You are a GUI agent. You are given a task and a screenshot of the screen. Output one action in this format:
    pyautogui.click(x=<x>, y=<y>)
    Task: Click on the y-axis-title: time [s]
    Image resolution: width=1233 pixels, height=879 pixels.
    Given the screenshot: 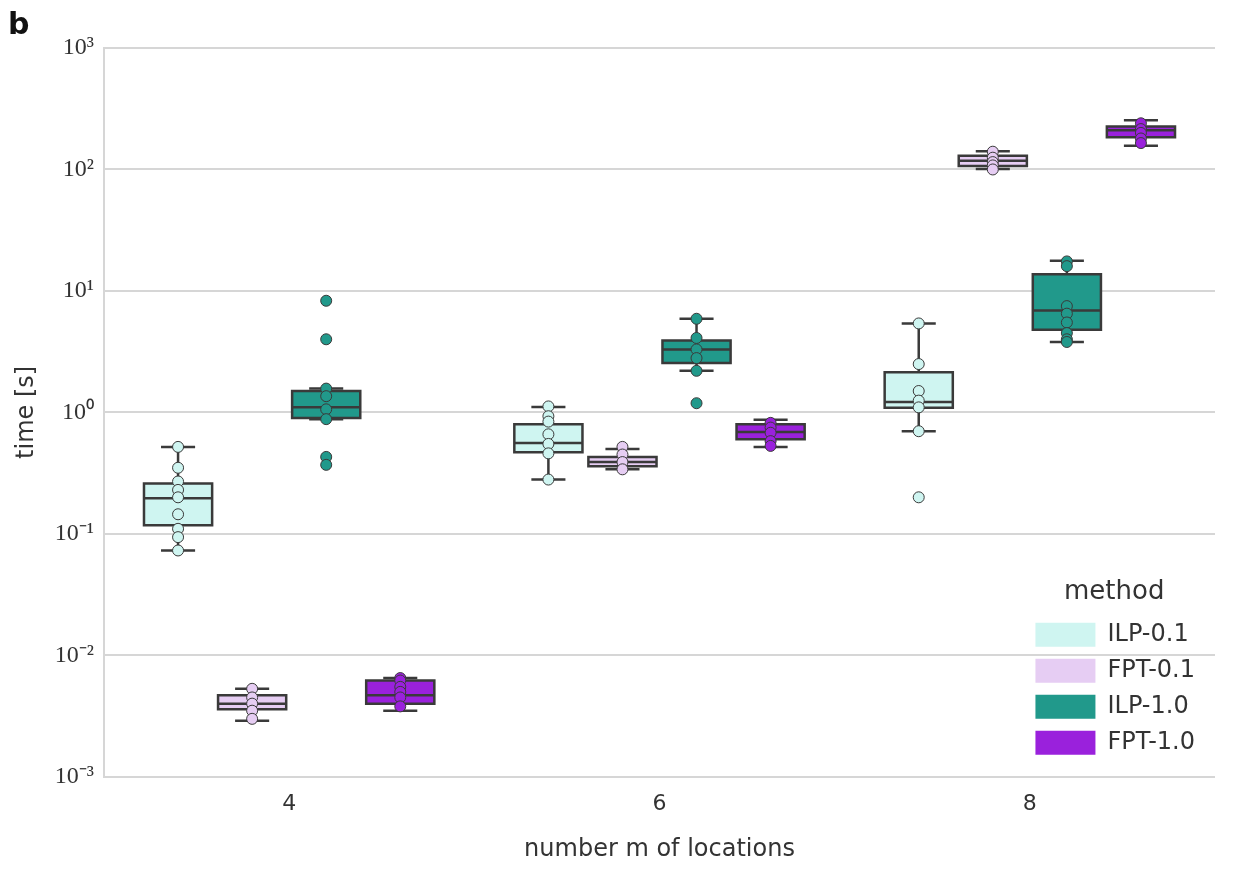 What is the action you would take?
    pyautogui.click(x=24, y=412)
    